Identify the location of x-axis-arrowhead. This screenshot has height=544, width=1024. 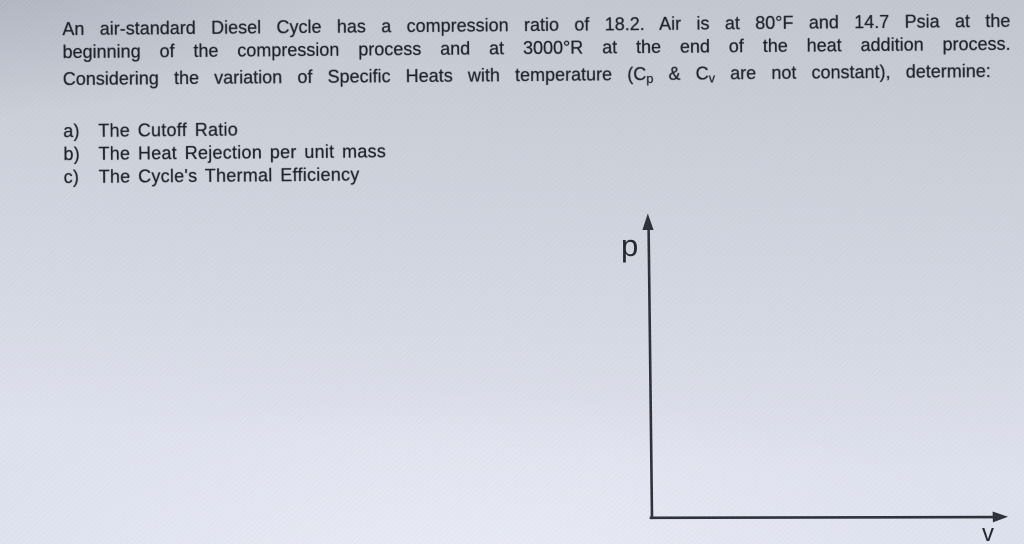
(1000, 517).